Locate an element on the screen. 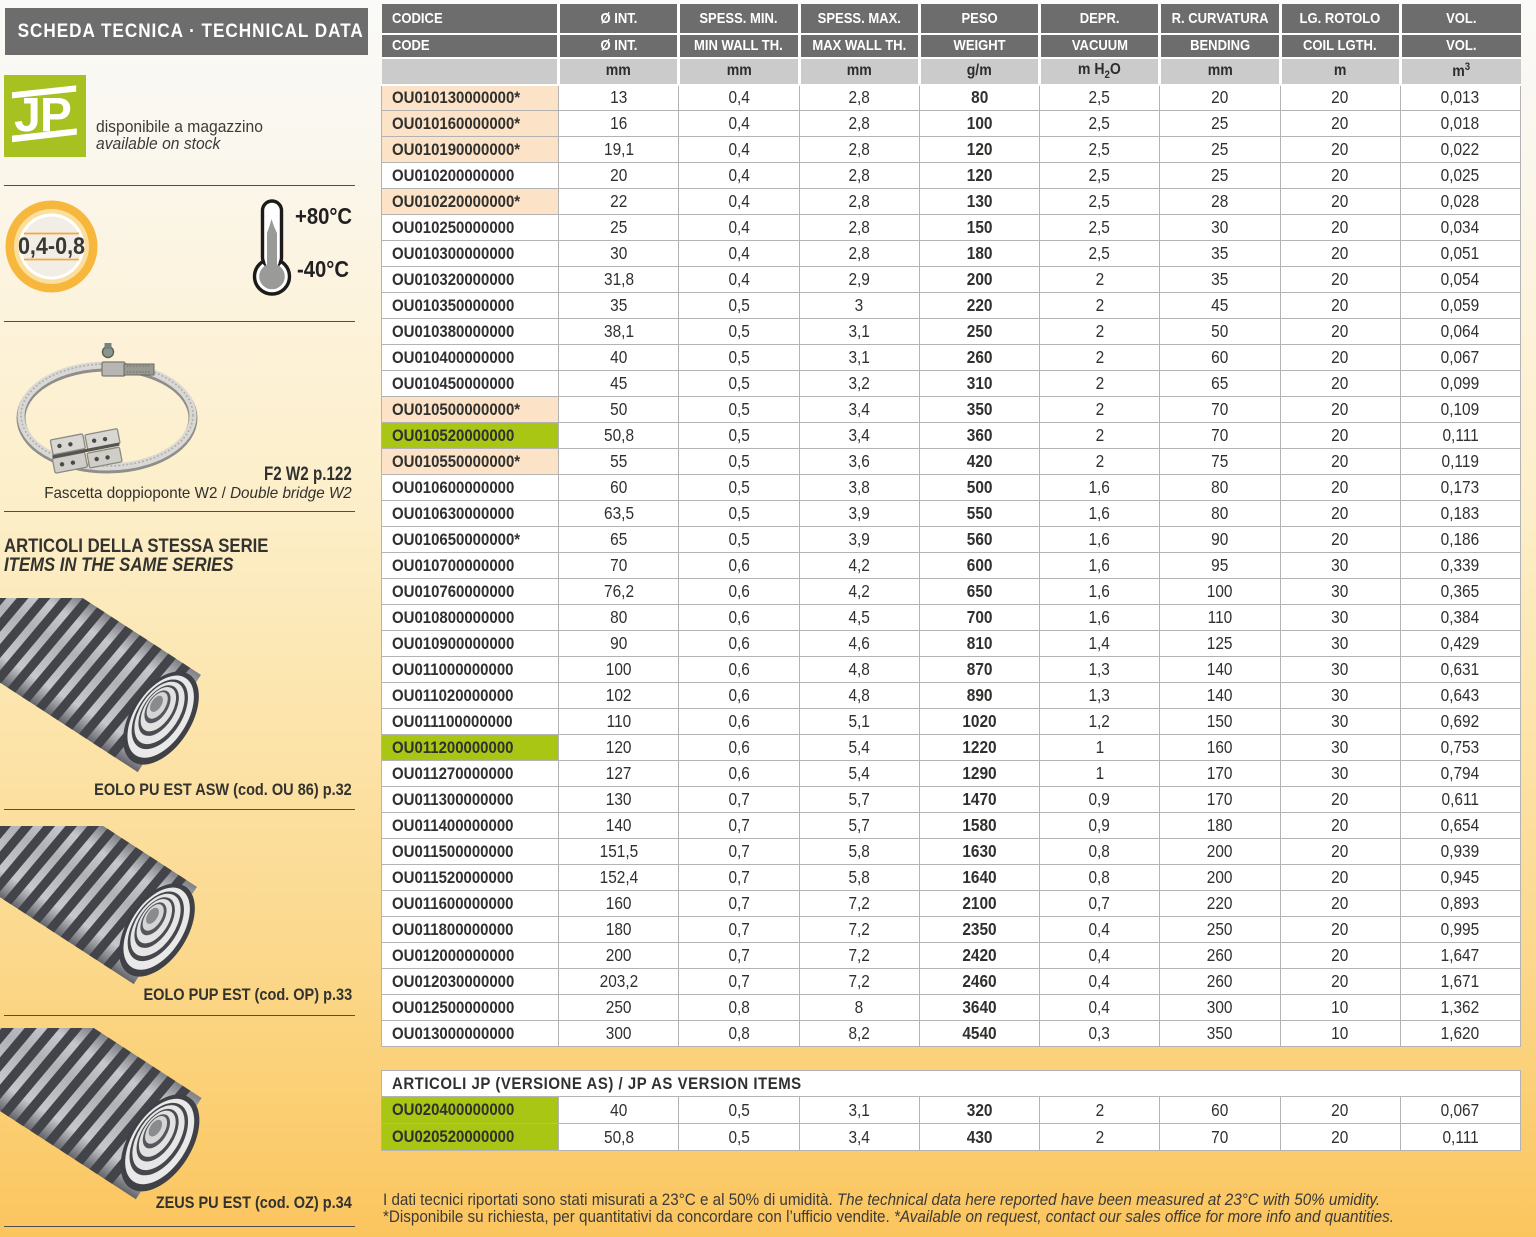  svg-text: JP is located at coordinates (42, 115).